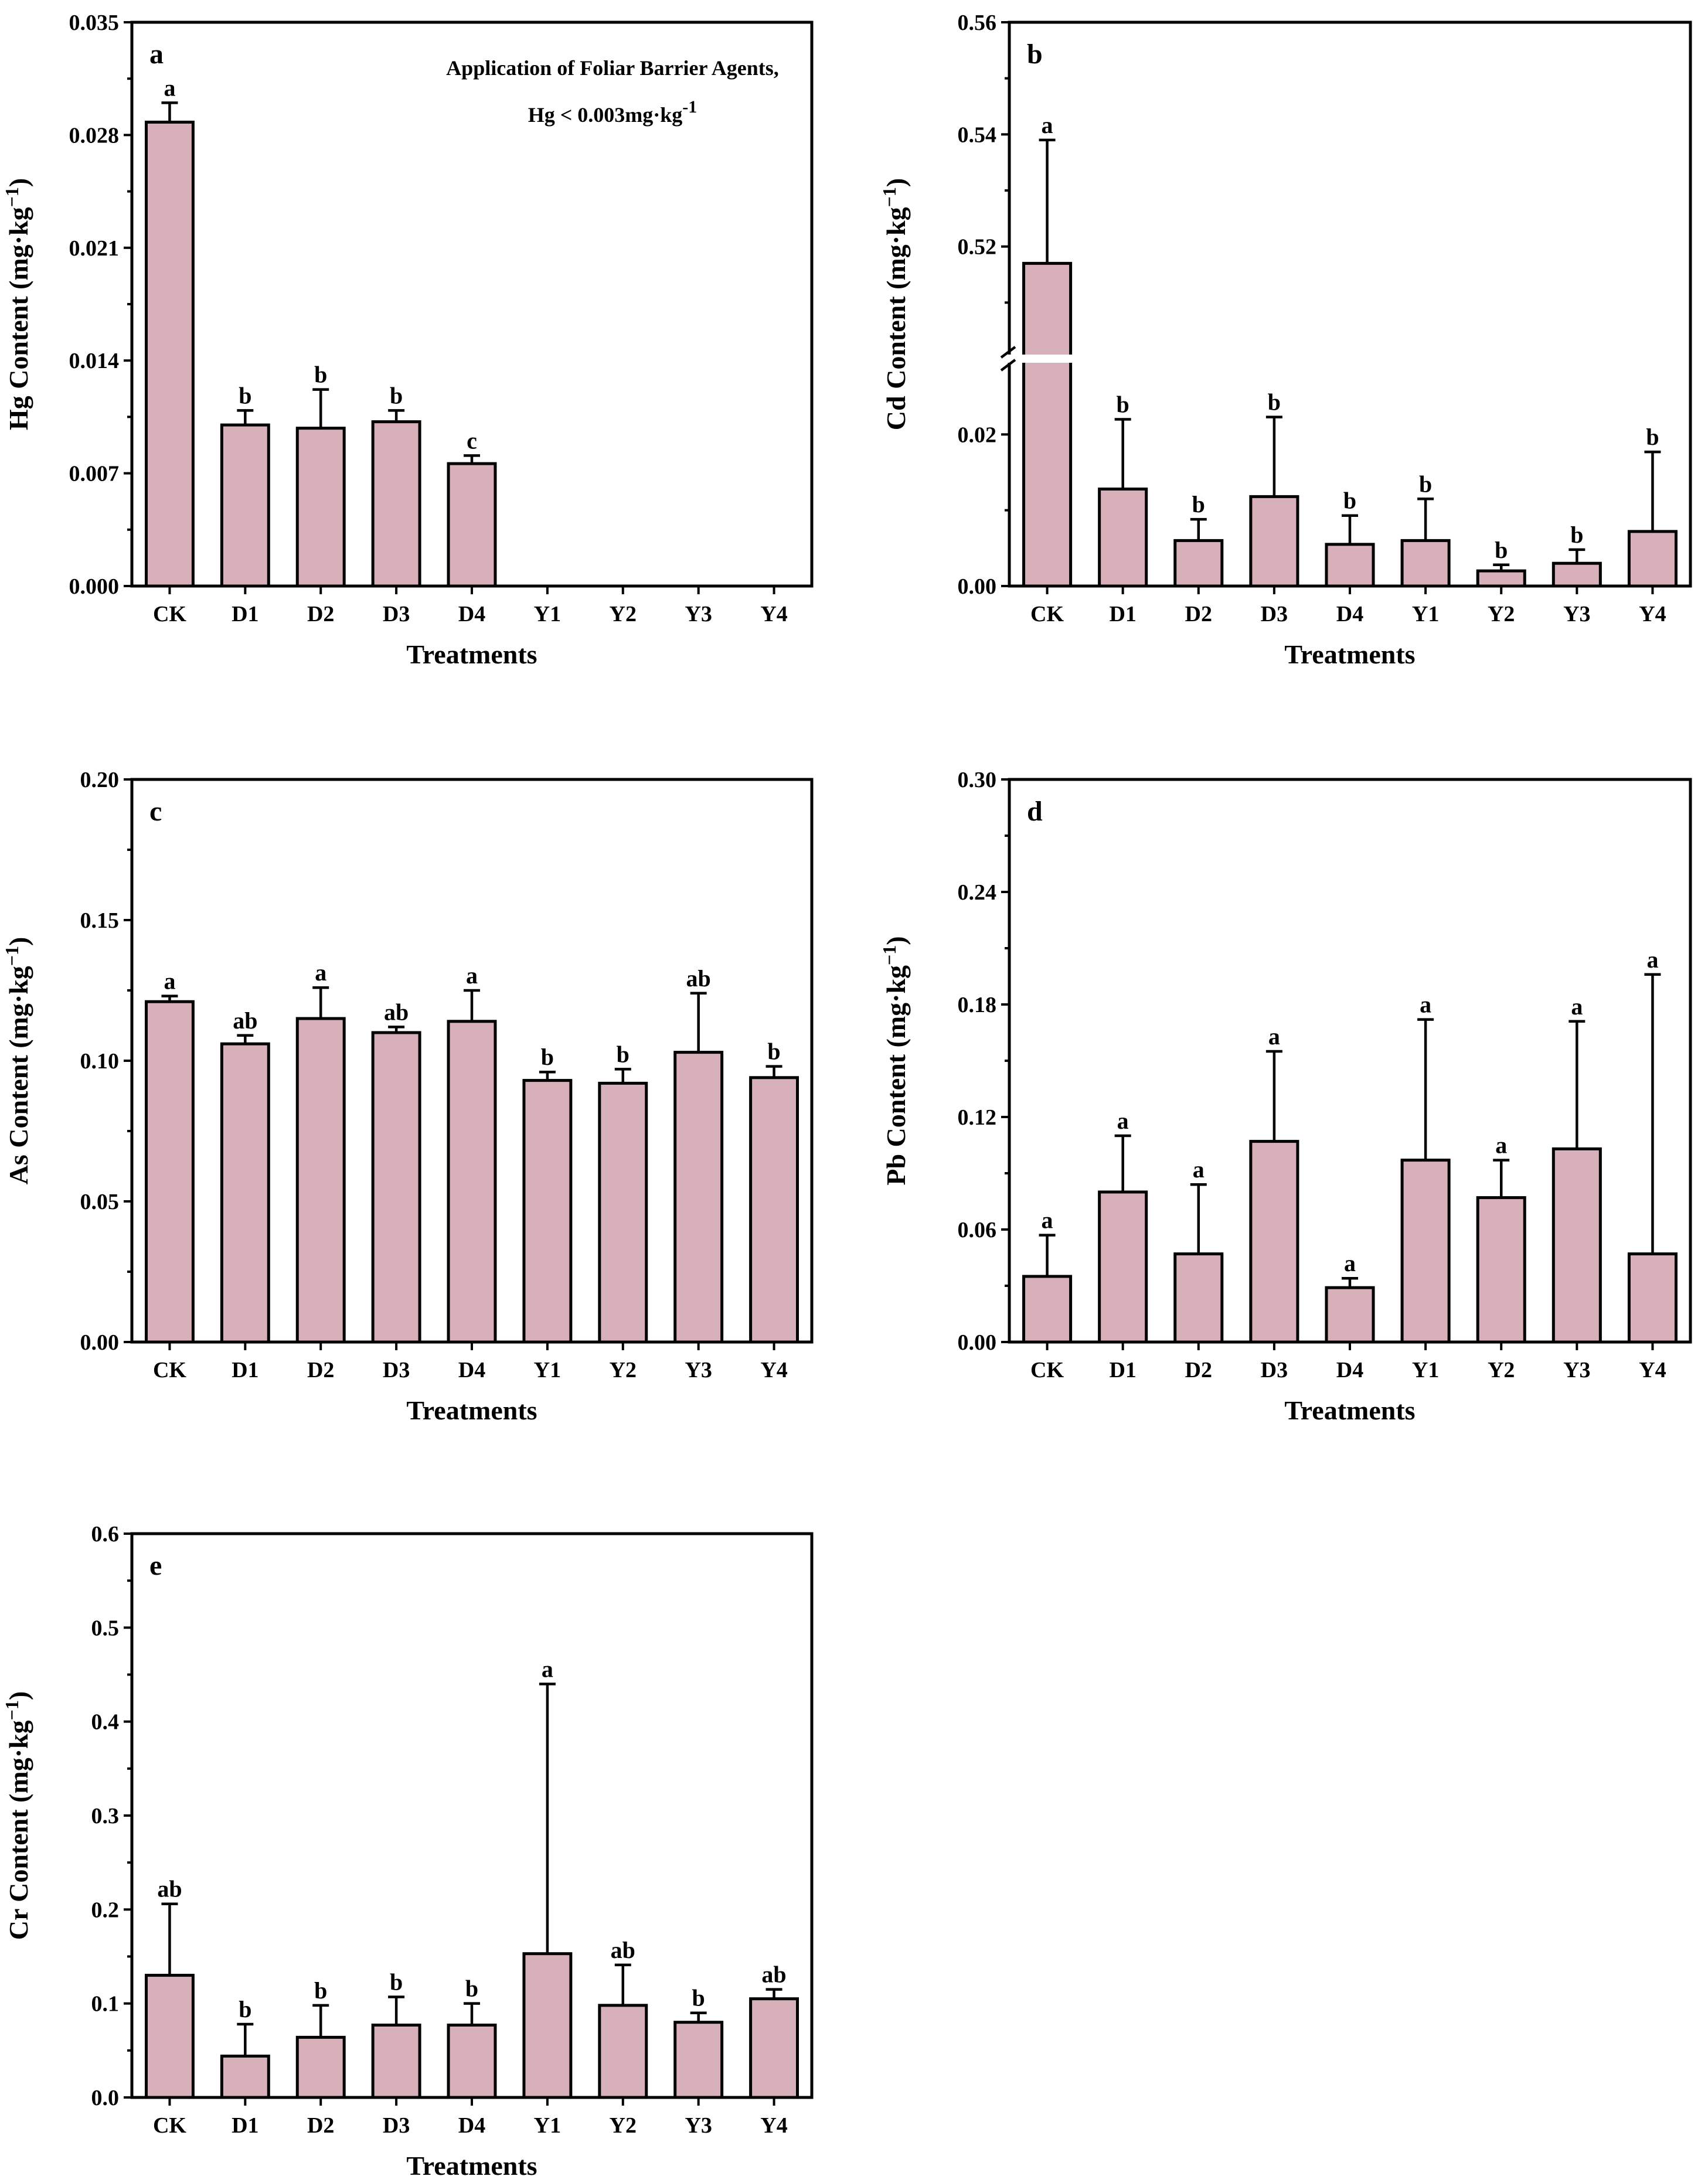  I want to click on y-axis-title-main: Cr Content (mg·kg, so click(18, 1830).